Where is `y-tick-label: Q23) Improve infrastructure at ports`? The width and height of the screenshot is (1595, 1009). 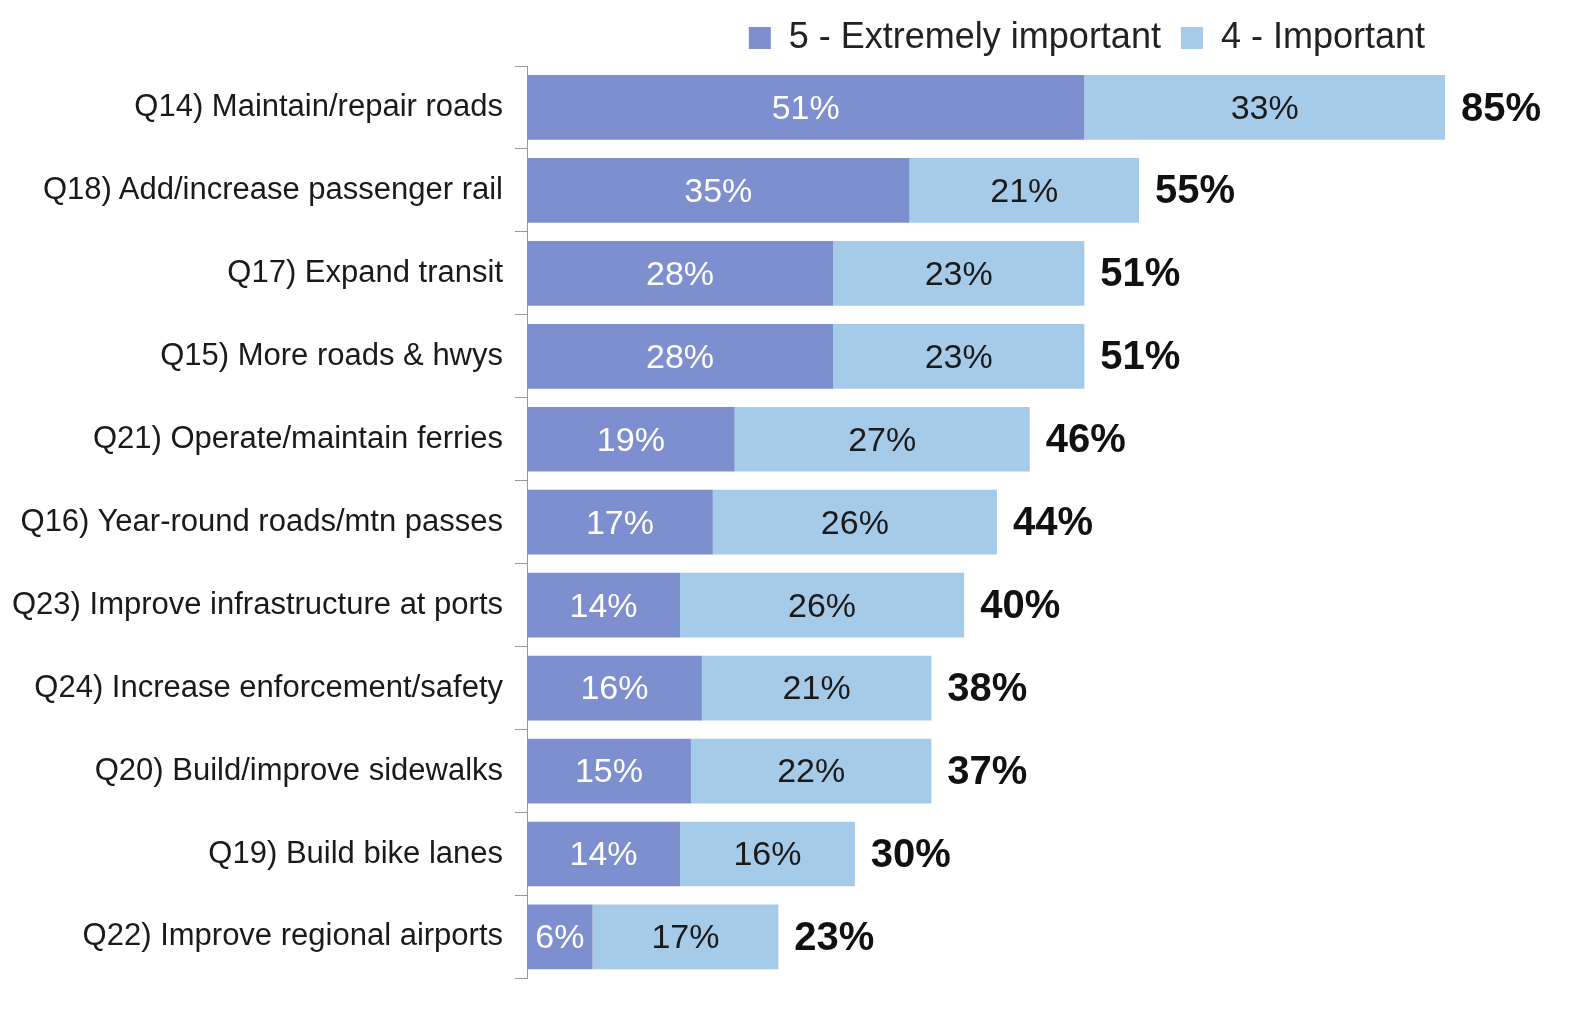 y-tick-label: Q23) Improve infrastructure at ports is located at coordinates (257, 603).